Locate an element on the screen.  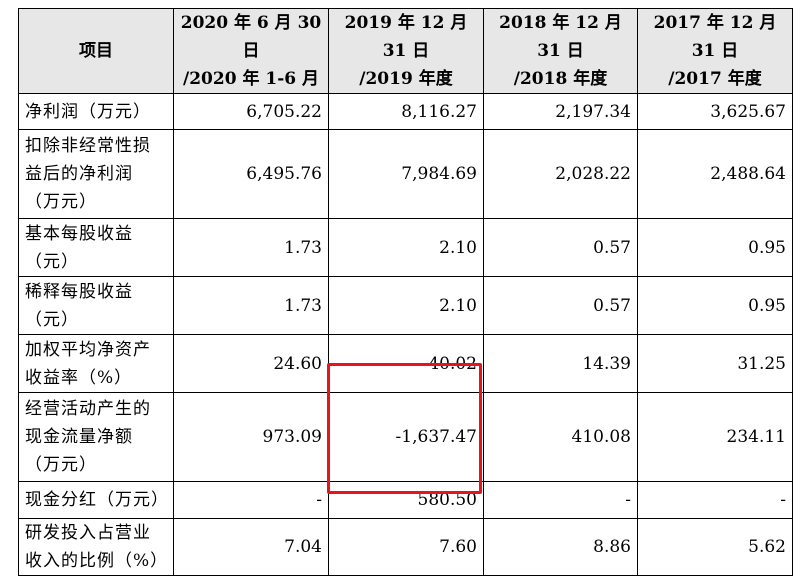
cell-value: 973.09 is located at coordinates (251, 437).